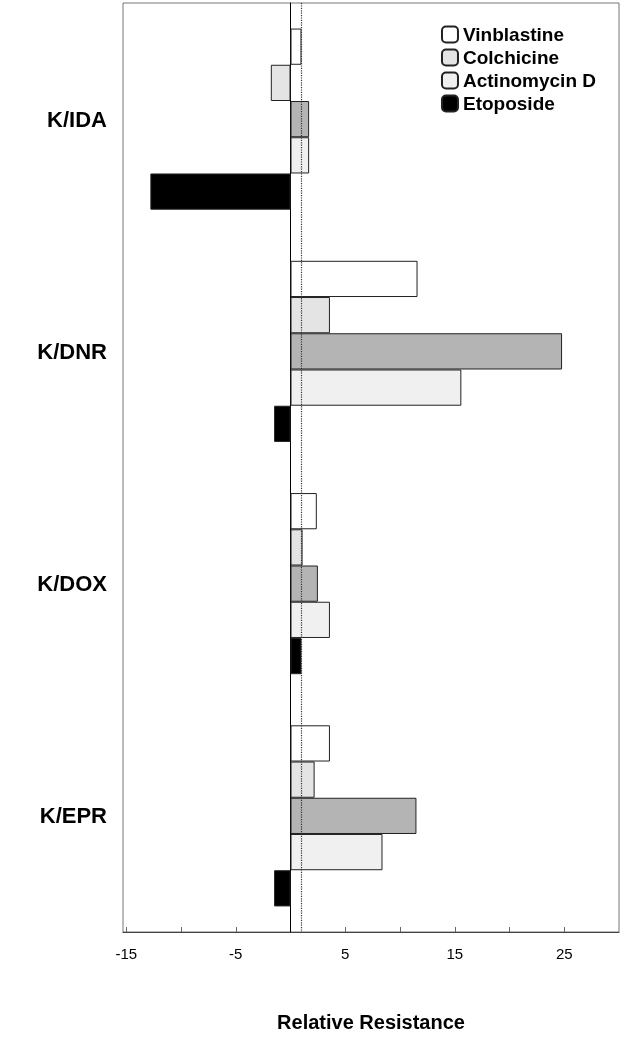 This screenshot has width=621, height=1042. Describe the element at coordinates (529, 80) in the screenshot. I see `legend-label: Actinomycin D` at that location.